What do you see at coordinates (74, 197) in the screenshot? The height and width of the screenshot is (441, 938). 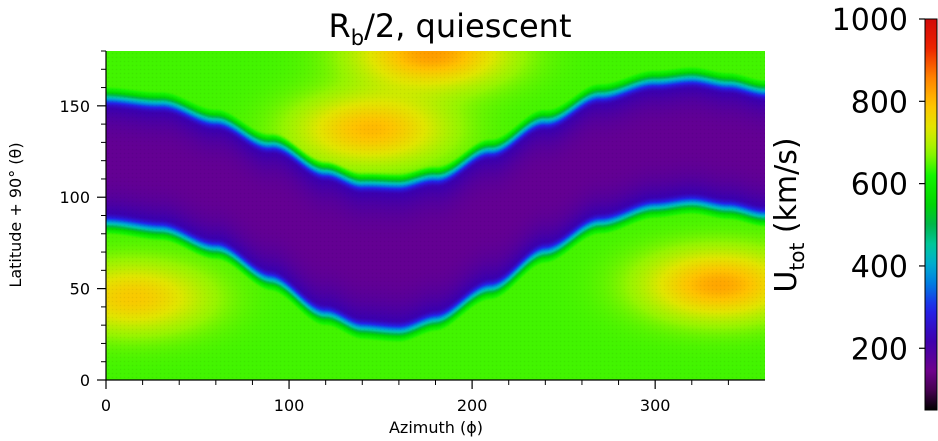 I see `y-tick-label: 100` at bounding box center [74, 197].